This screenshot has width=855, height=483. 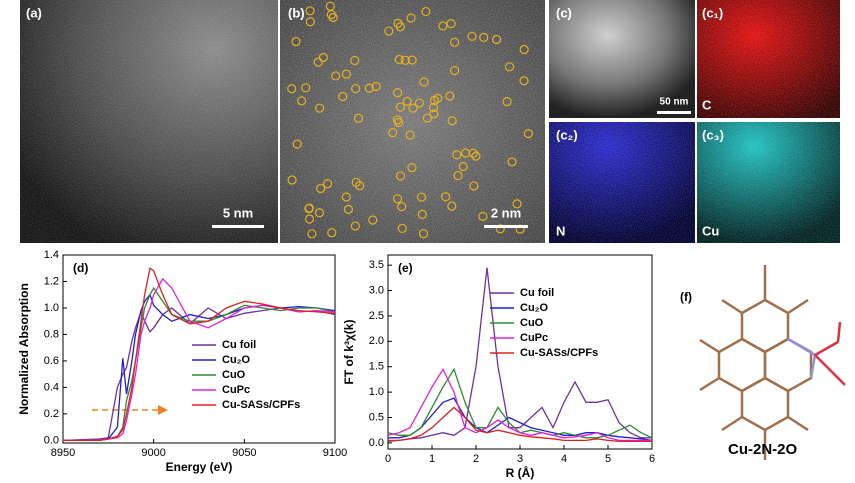 I want to click on panel-label: (e), so click(x=405, y=268).